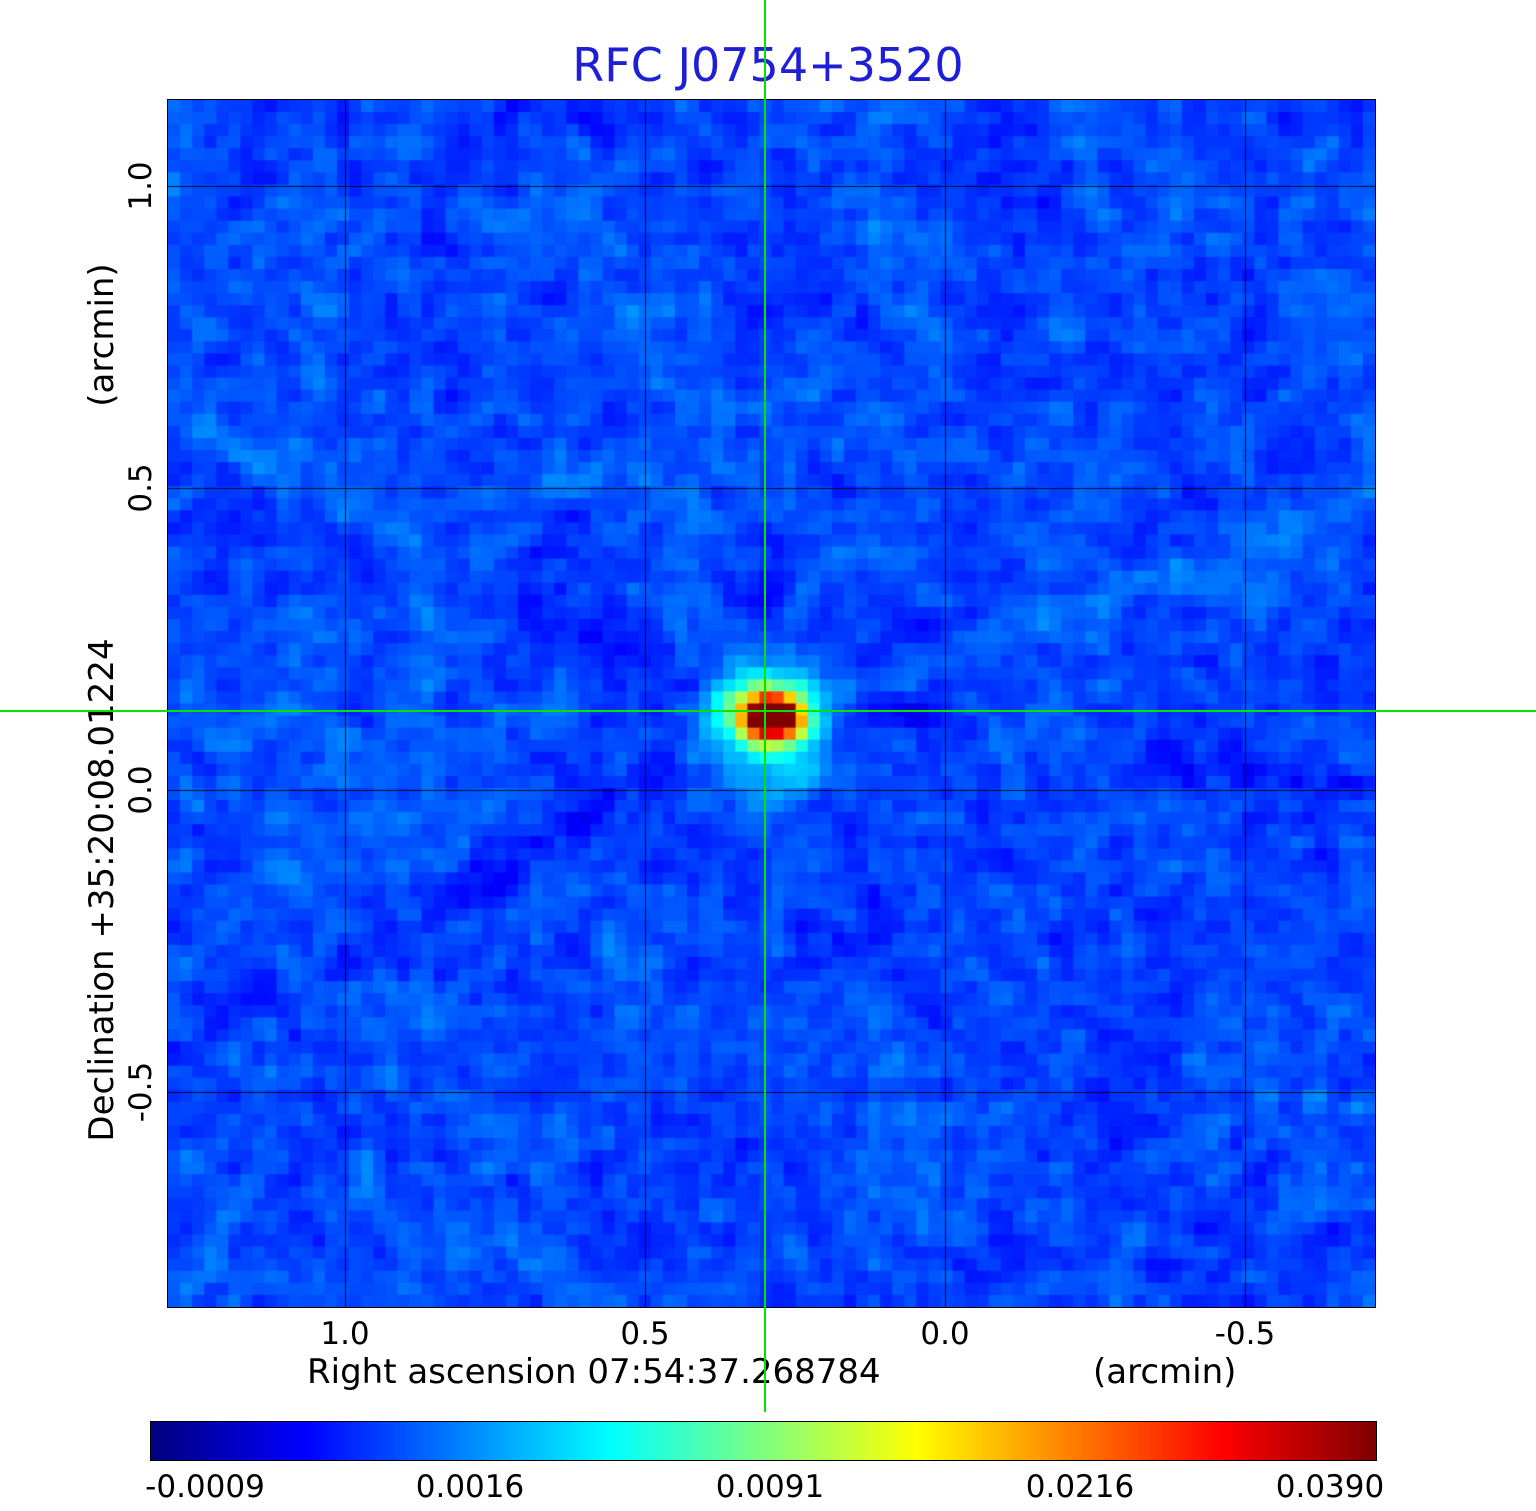 The height and width of the screenshot is (1511, 1536). Describe the element at coordinates (141, 1092) in the screenshot. I see `y-tick-label: -0.5` at that location.